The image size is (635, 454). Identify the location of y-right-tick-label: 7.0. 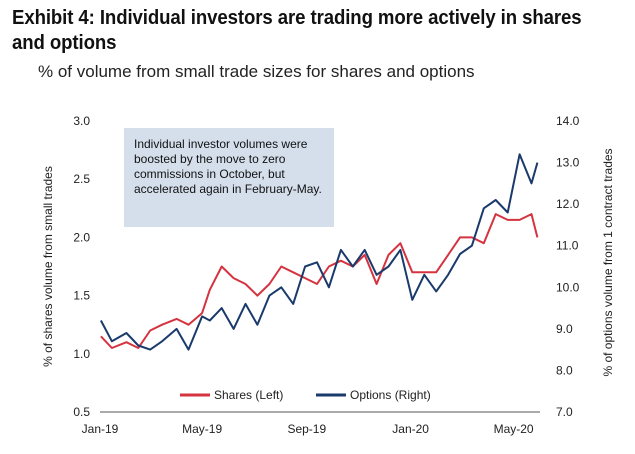
(564, 412).